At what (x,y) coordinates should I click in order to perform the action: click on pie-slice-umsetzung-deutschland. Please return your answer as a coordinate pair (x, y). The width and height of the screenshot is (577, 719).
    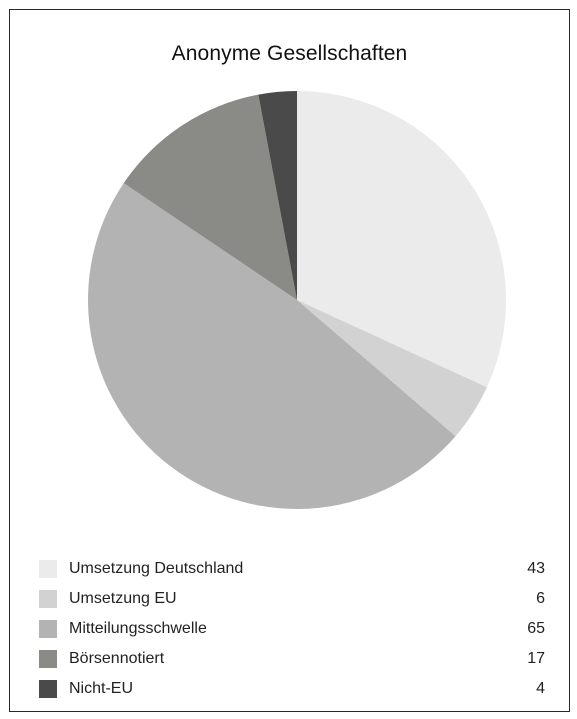
    Looking at the image, I should click on (401, 239).